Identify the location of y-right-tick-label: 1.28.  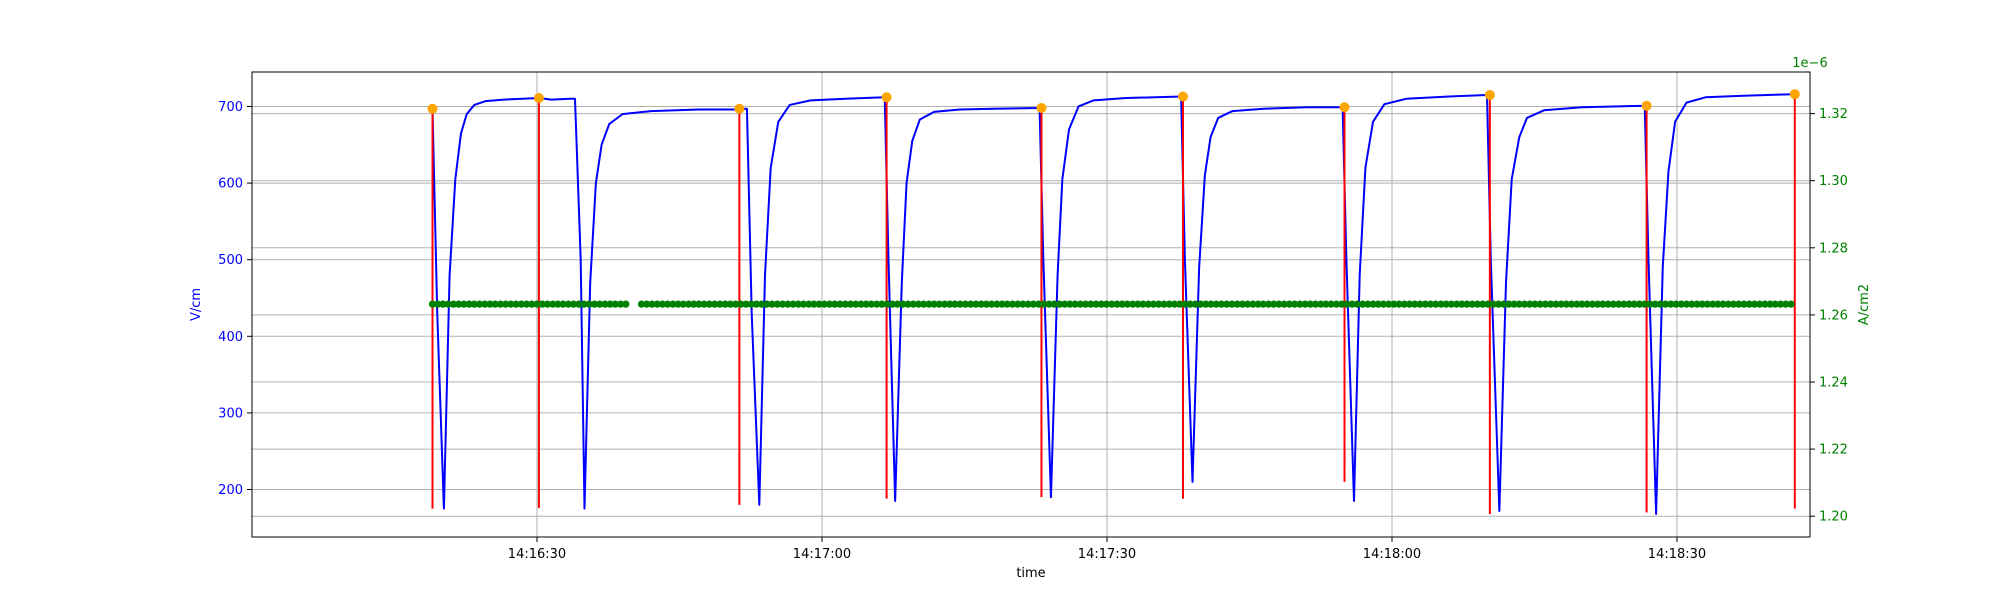
(1833, 248).